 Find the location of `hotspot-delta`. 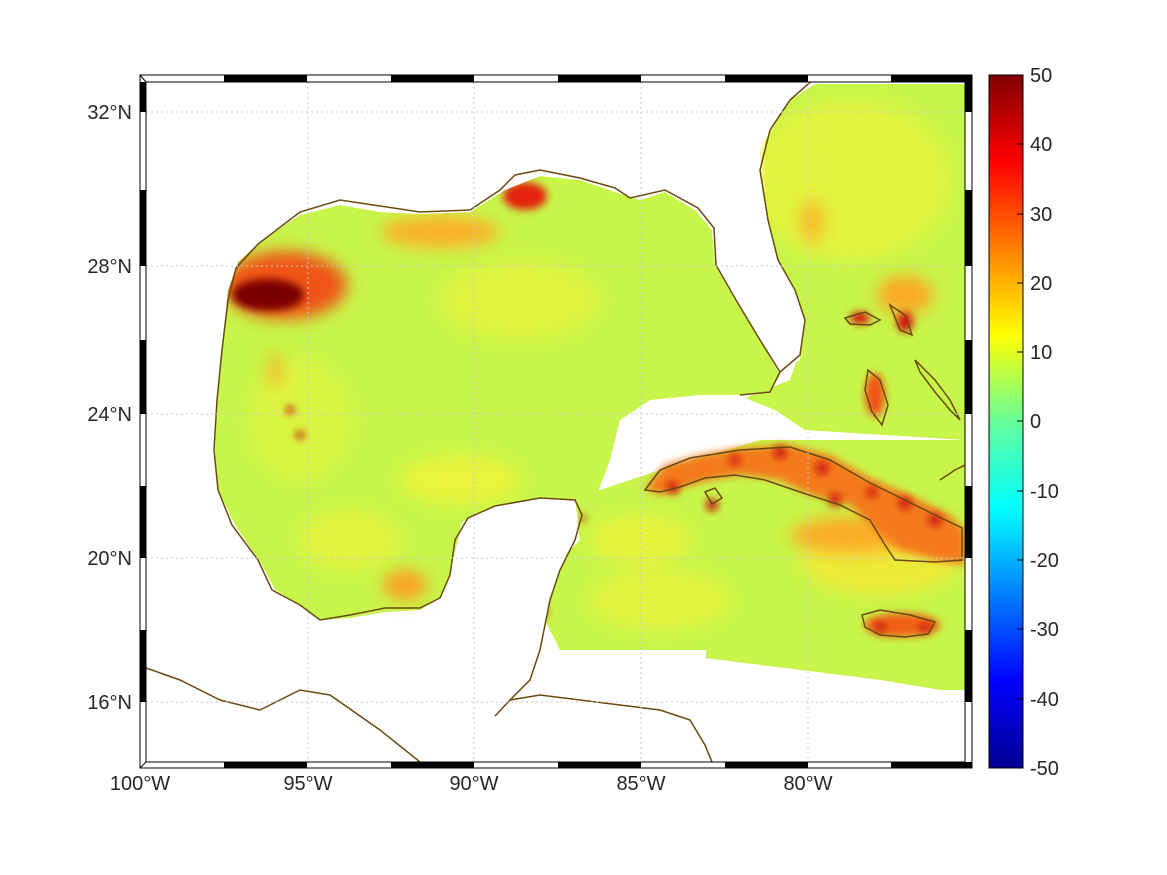

hotspot-delta is located at coordinates (525, 196).